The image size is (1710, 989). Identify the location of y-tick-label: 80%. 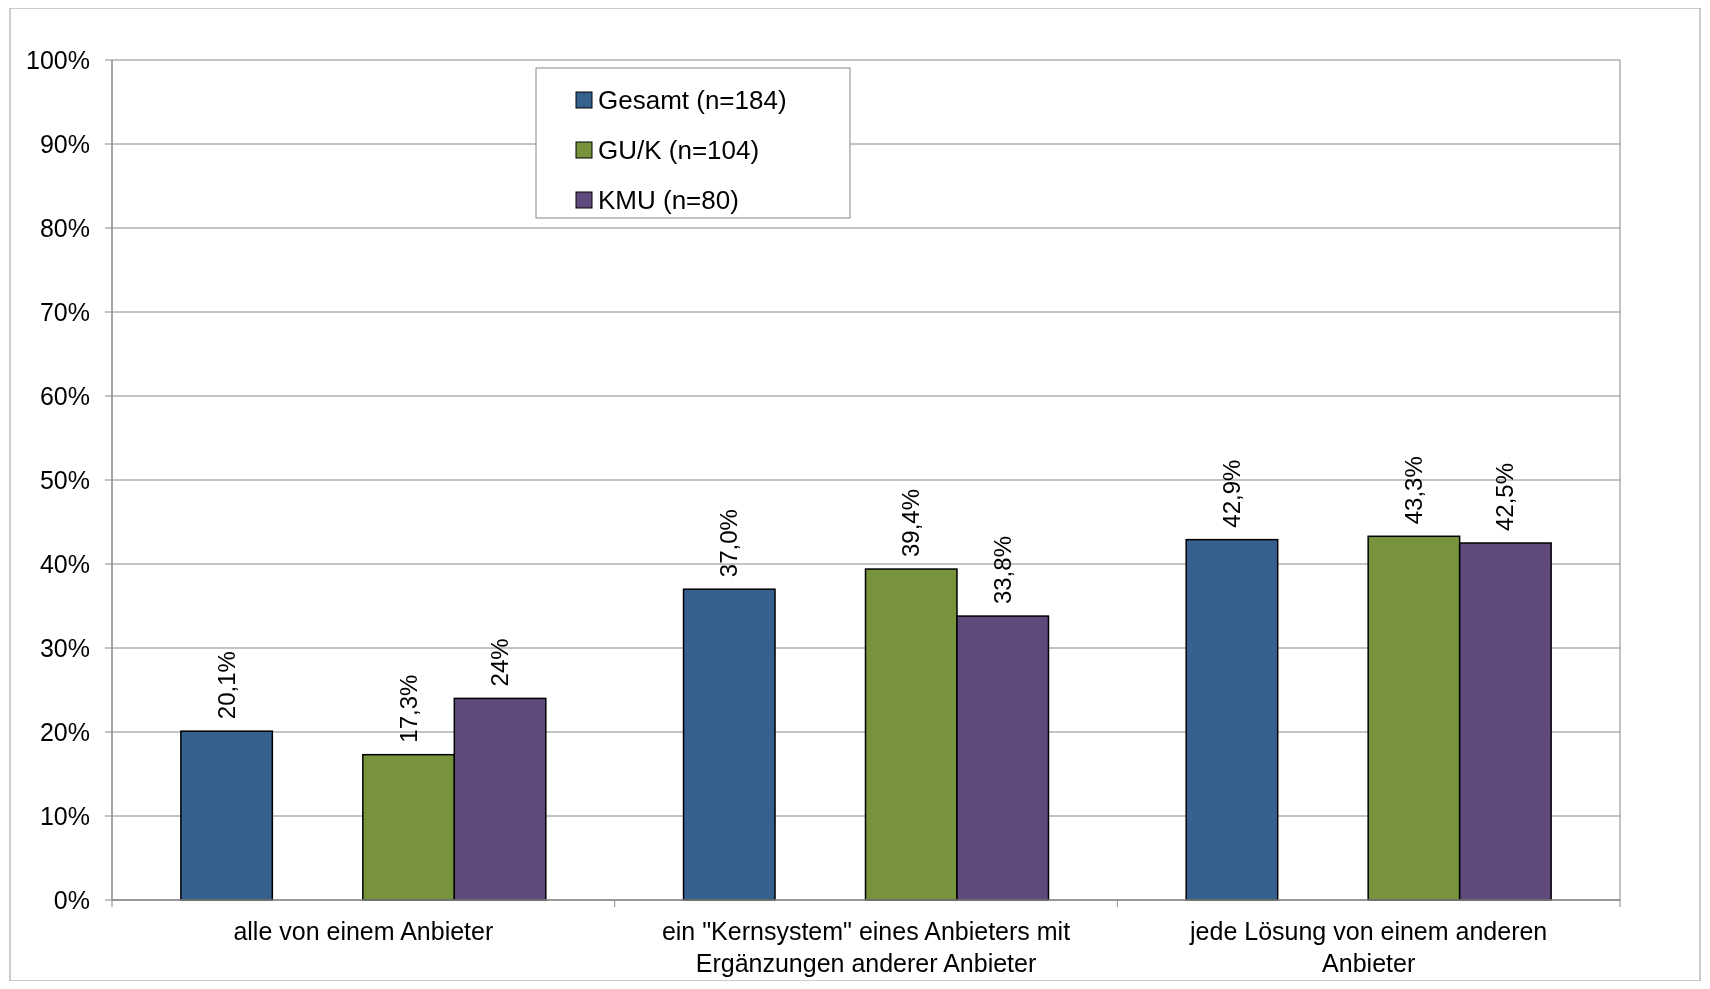
(64, 227).